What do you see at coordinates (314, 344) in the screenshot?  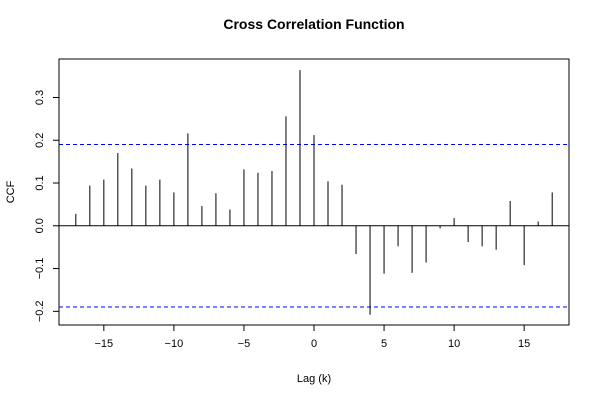 I see `x-tick-label: 0` at bounding box center [314, 344].